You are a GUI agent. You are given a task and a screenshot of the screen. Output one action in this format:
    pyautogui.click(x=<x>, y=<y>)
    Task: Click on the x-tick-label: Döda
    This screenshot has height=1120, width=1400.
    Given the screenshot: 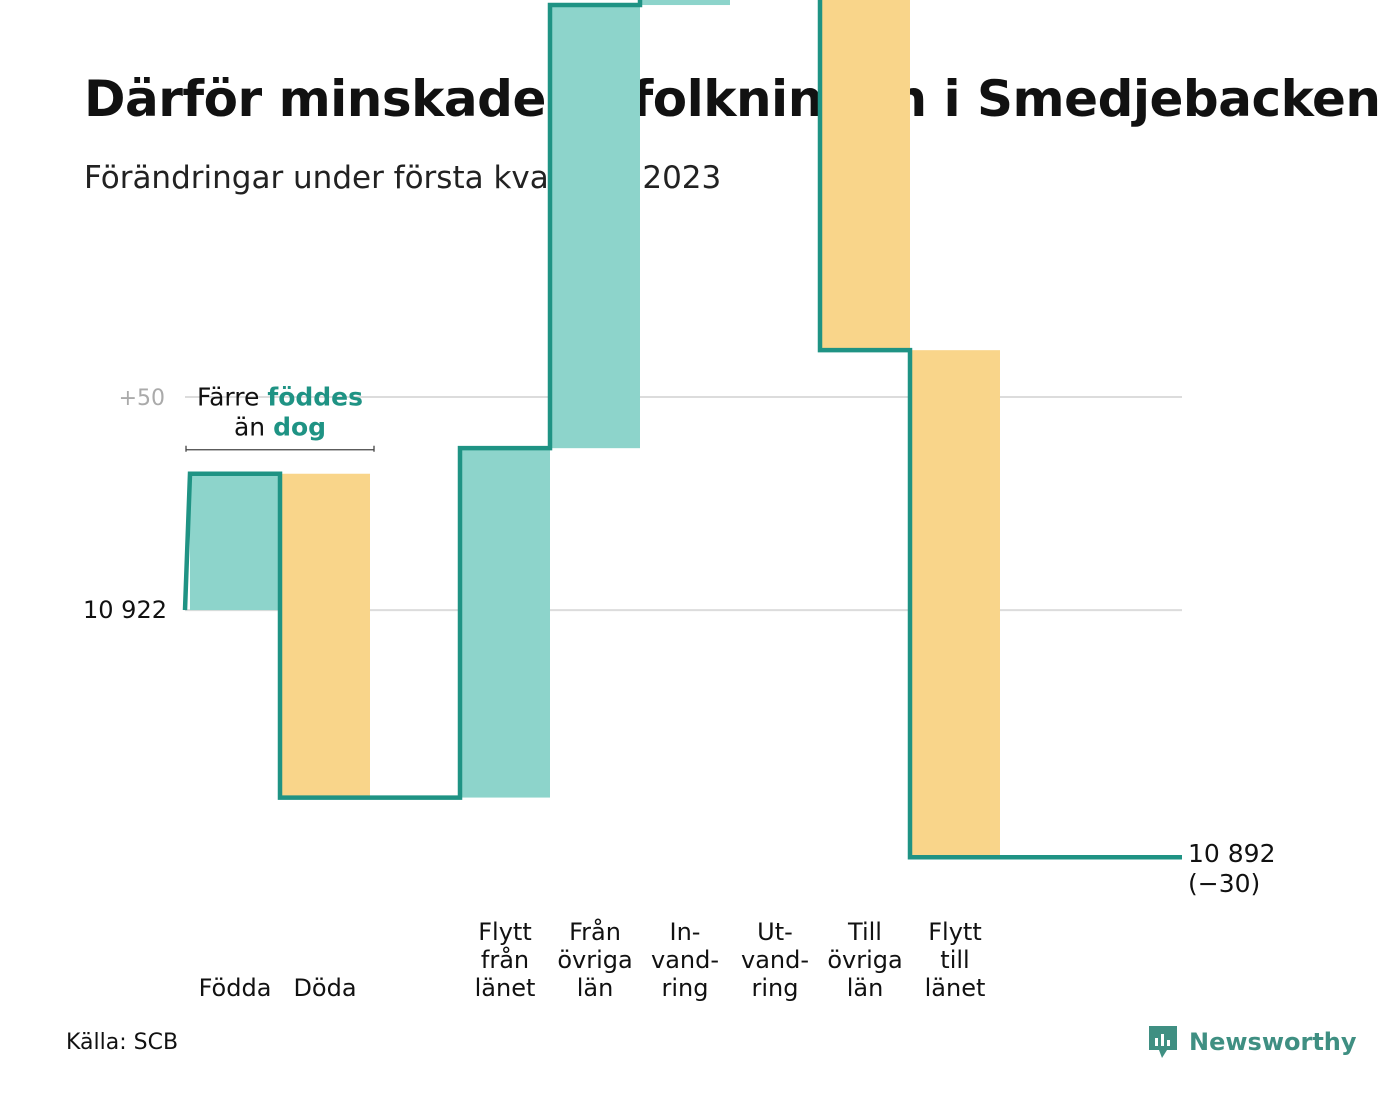 What is the action you would take?
    pyautogui.click(x=324, y=988)
    